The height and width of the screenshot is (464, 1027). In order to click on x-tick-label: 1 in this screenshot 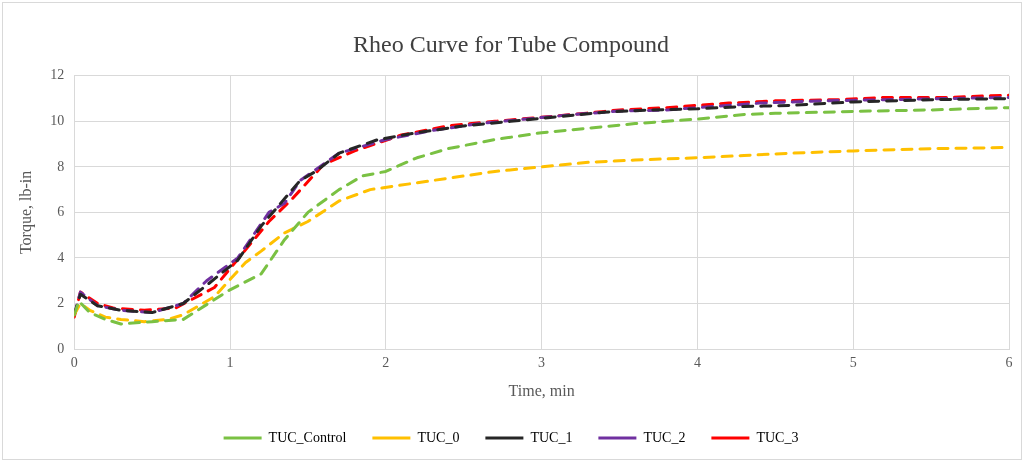, I will do `click(230, 363)`.